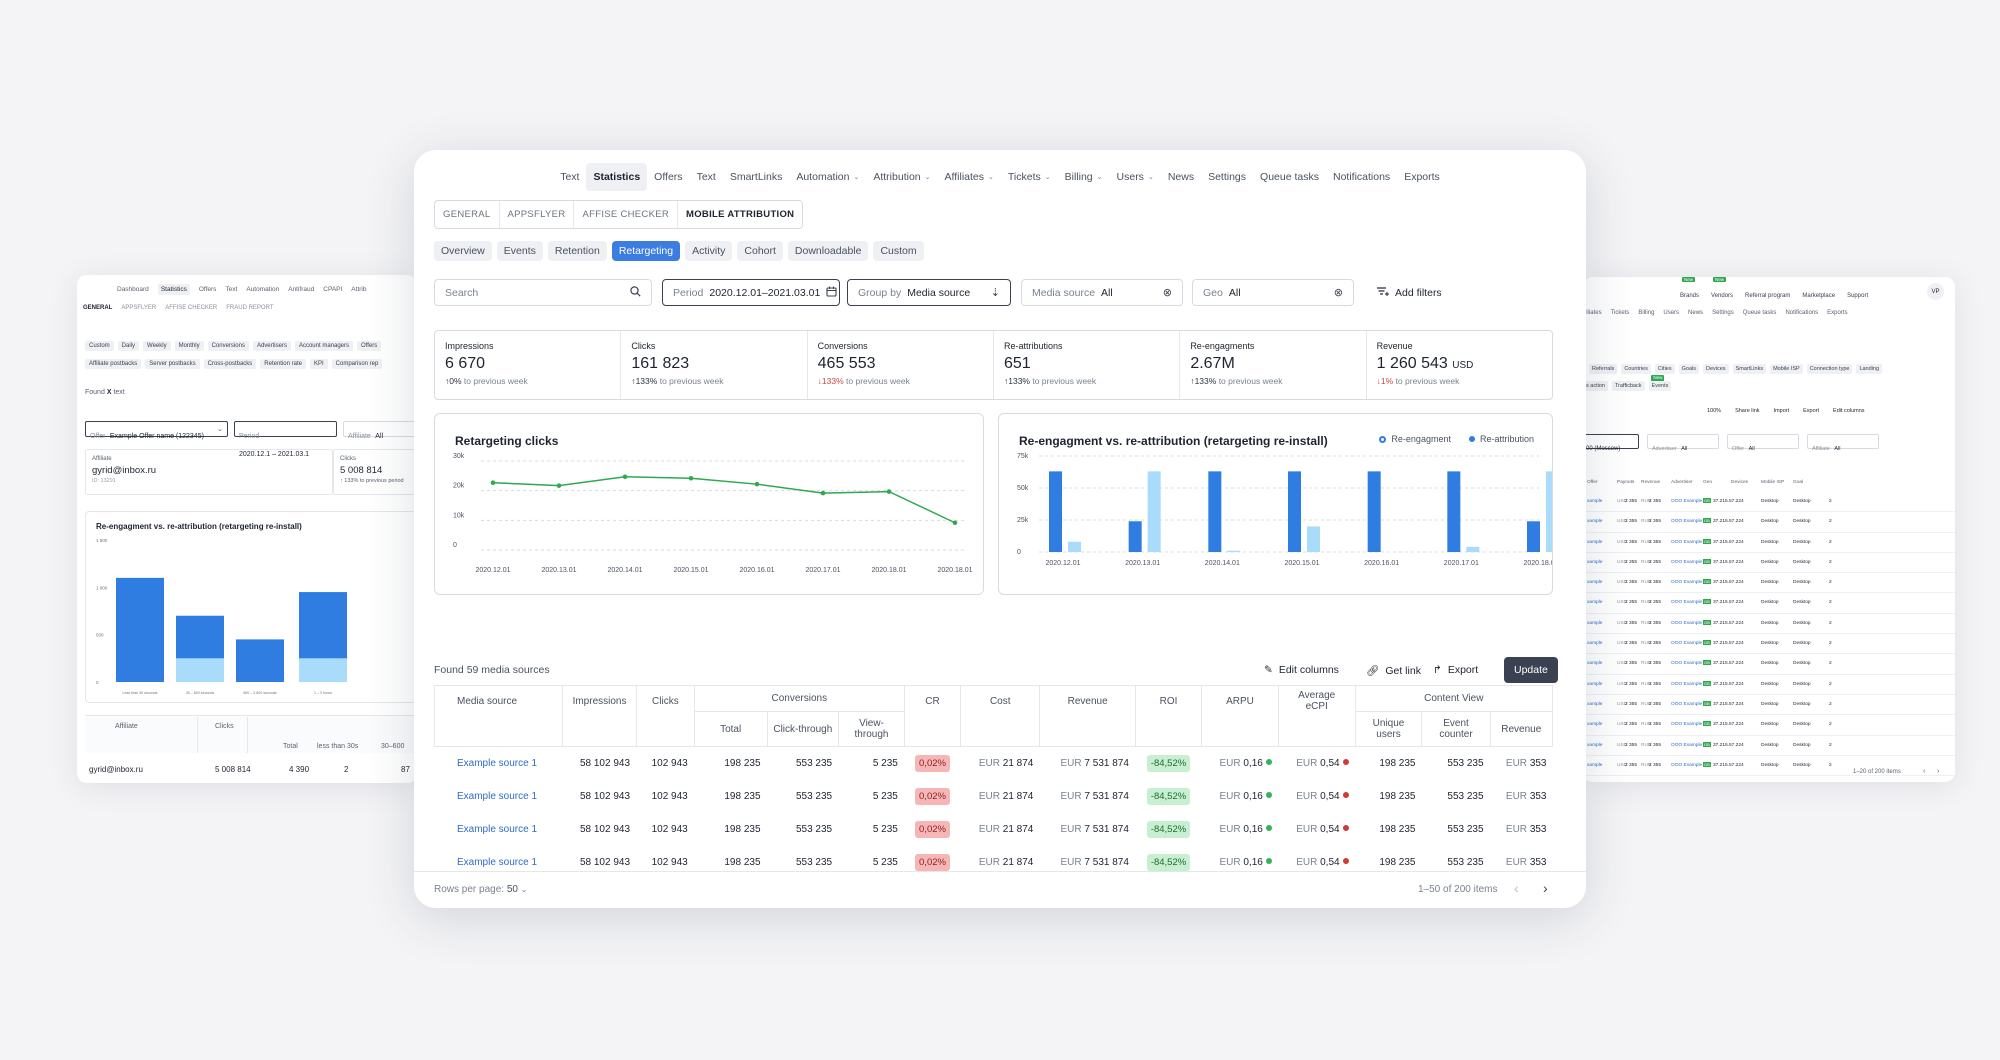 This screenshot has height=1060, width=2000. Describe the element at coordinates (1869, 369) in the screenshot. I see `right-chip: Landing` at that location.